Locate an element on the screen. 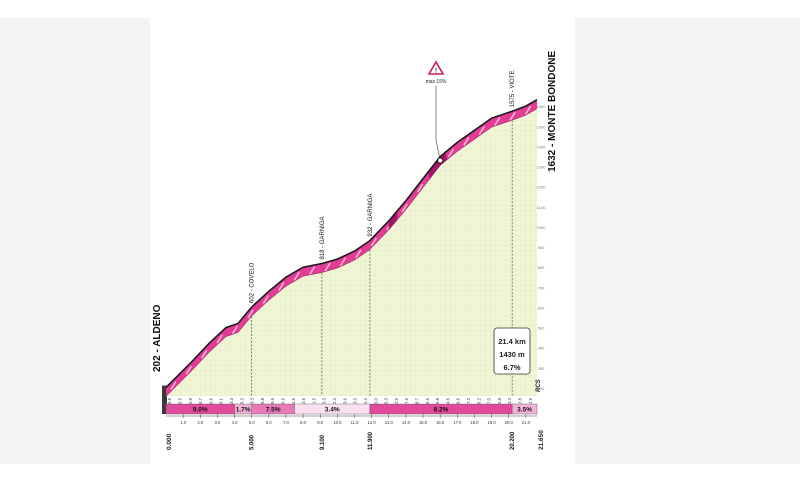 The width and height of the screenshot is (800, 484). gradient-digit: 5.9 is located at coordinates (169, 400).